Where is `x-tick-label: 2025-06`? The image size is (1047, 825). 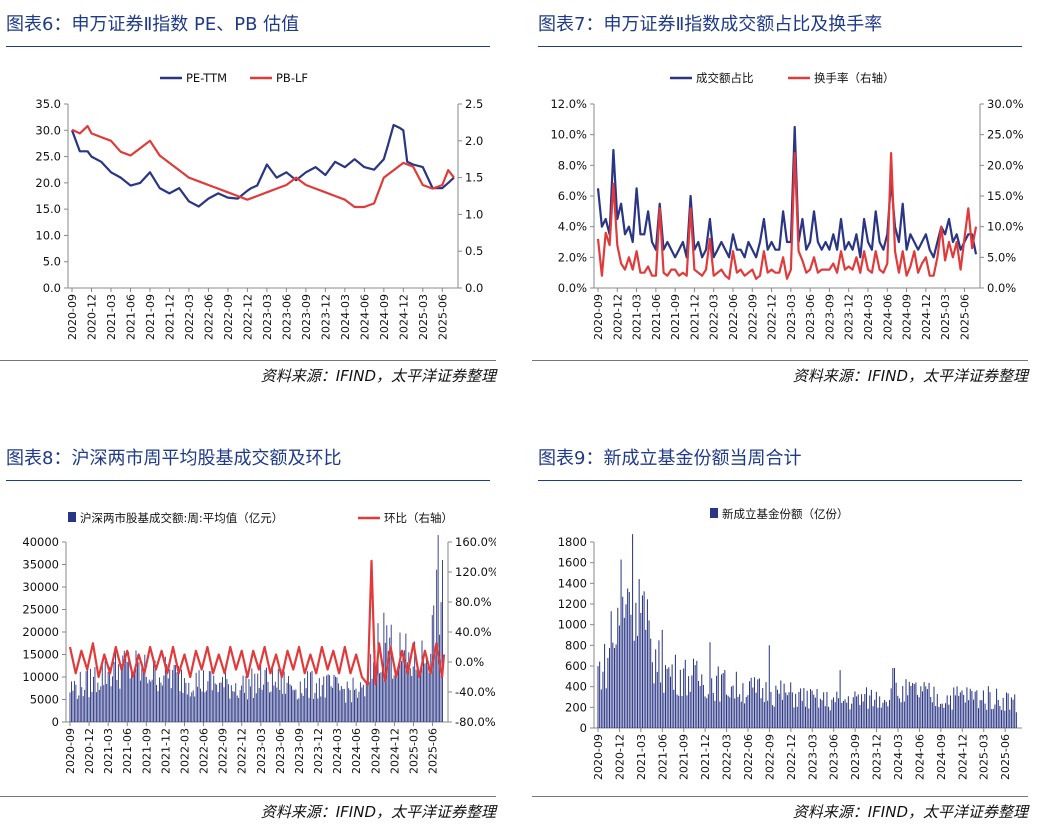 x-tick-label: 2025-06 is located at coordinates (1005, 757).